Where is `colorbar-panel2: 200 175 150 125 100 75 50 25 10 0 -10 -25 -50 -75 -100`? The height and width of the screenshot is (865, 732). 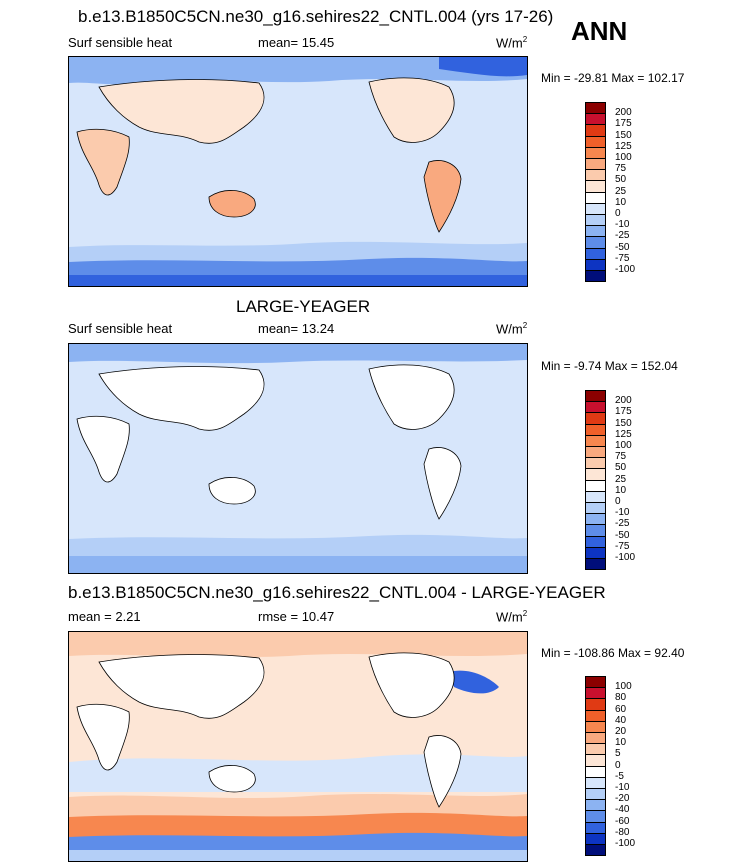 colorbar-panel2: 200 175 150 125 100 75 50 25 10 0 -10 -25 -50 -75 -100 is located at coordinates (625, 480).